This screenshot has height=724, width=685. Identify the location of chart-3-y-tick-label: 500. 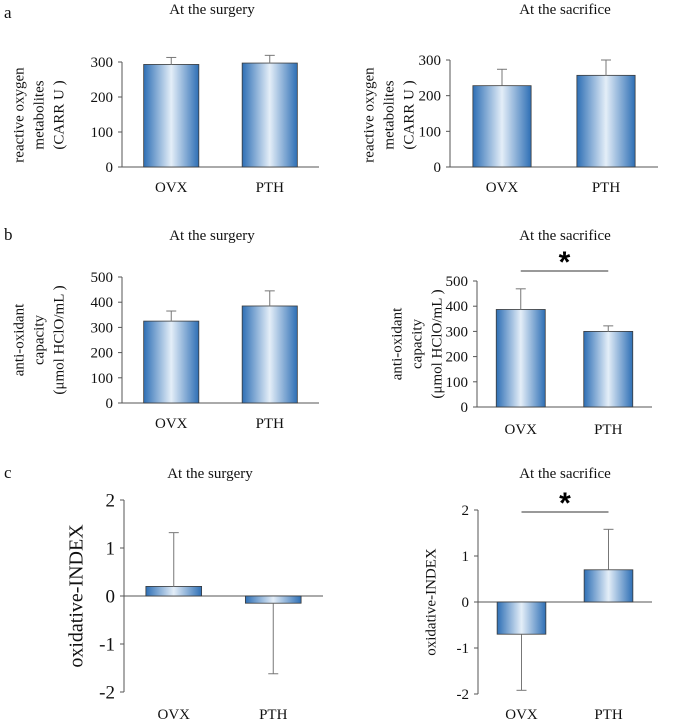
(102, 278).